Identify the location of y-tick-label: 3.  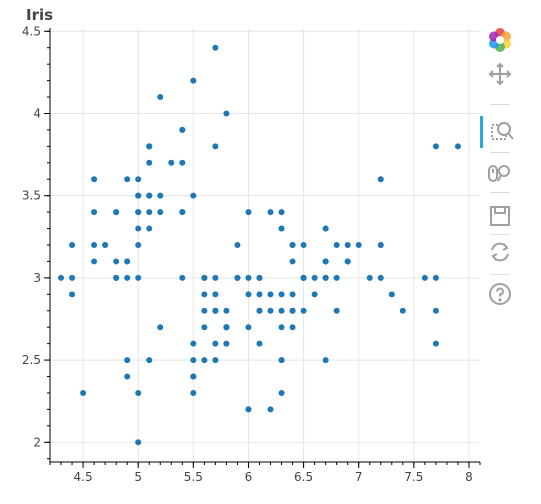
(37, 278).